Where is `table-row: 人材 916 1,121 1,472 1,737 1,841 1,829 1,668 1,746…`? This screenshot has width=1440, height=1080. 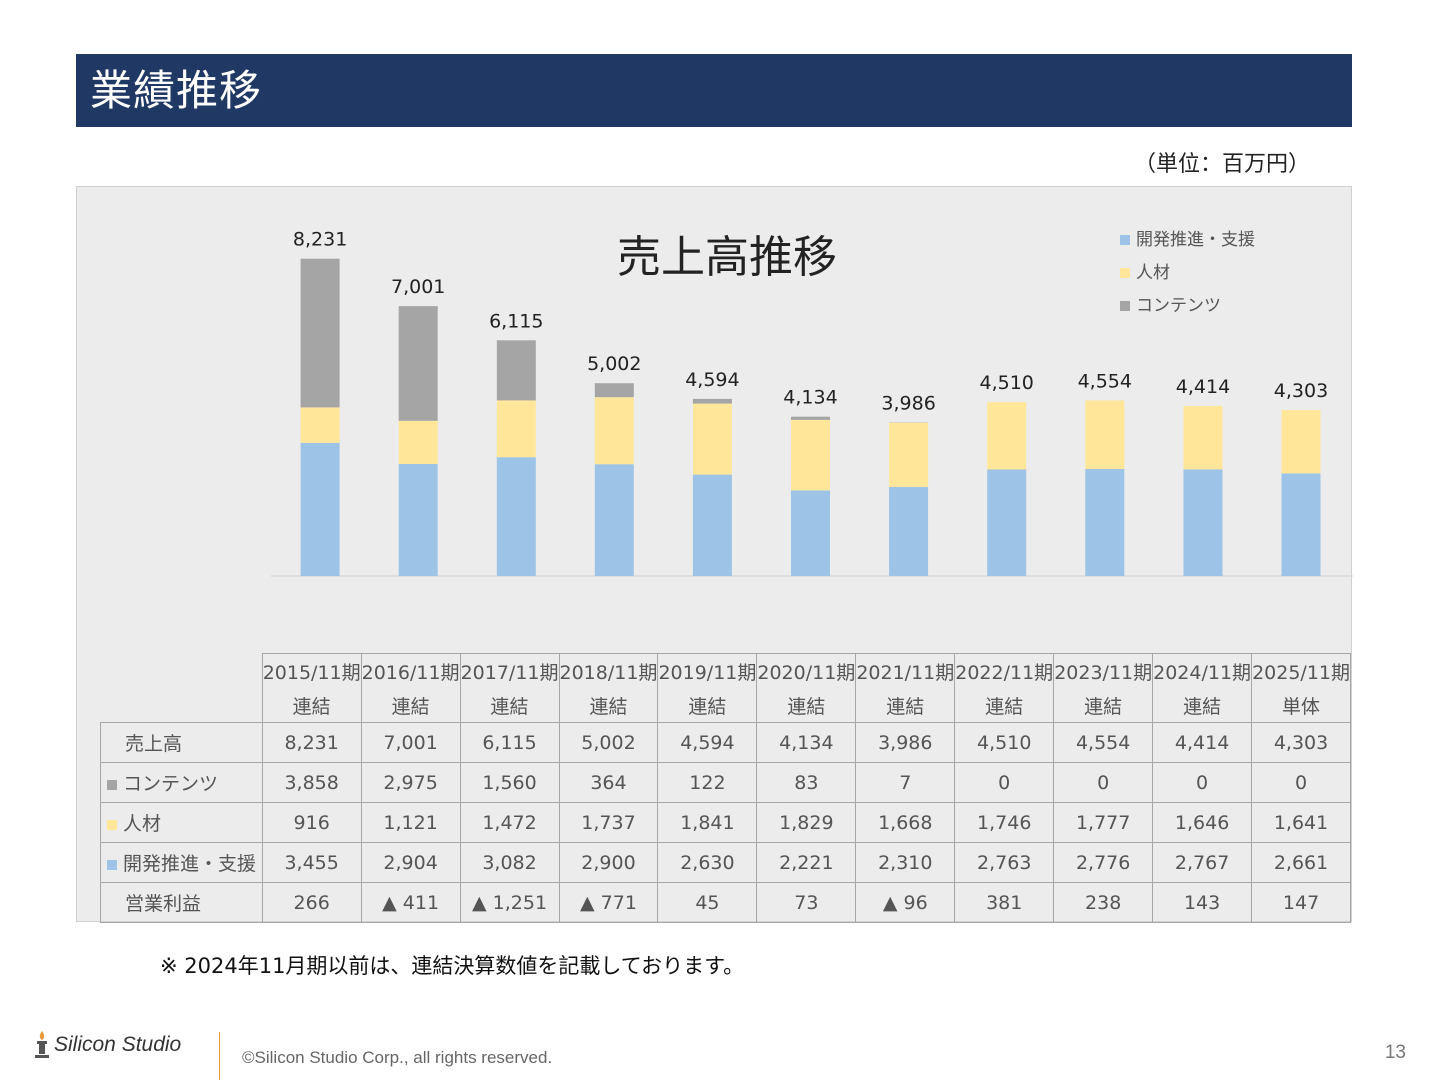
table-row: 人材 916 1,121 1,472 1,737 1,841 1,829 1,668 1,746… is located at coordinates (725, 822).